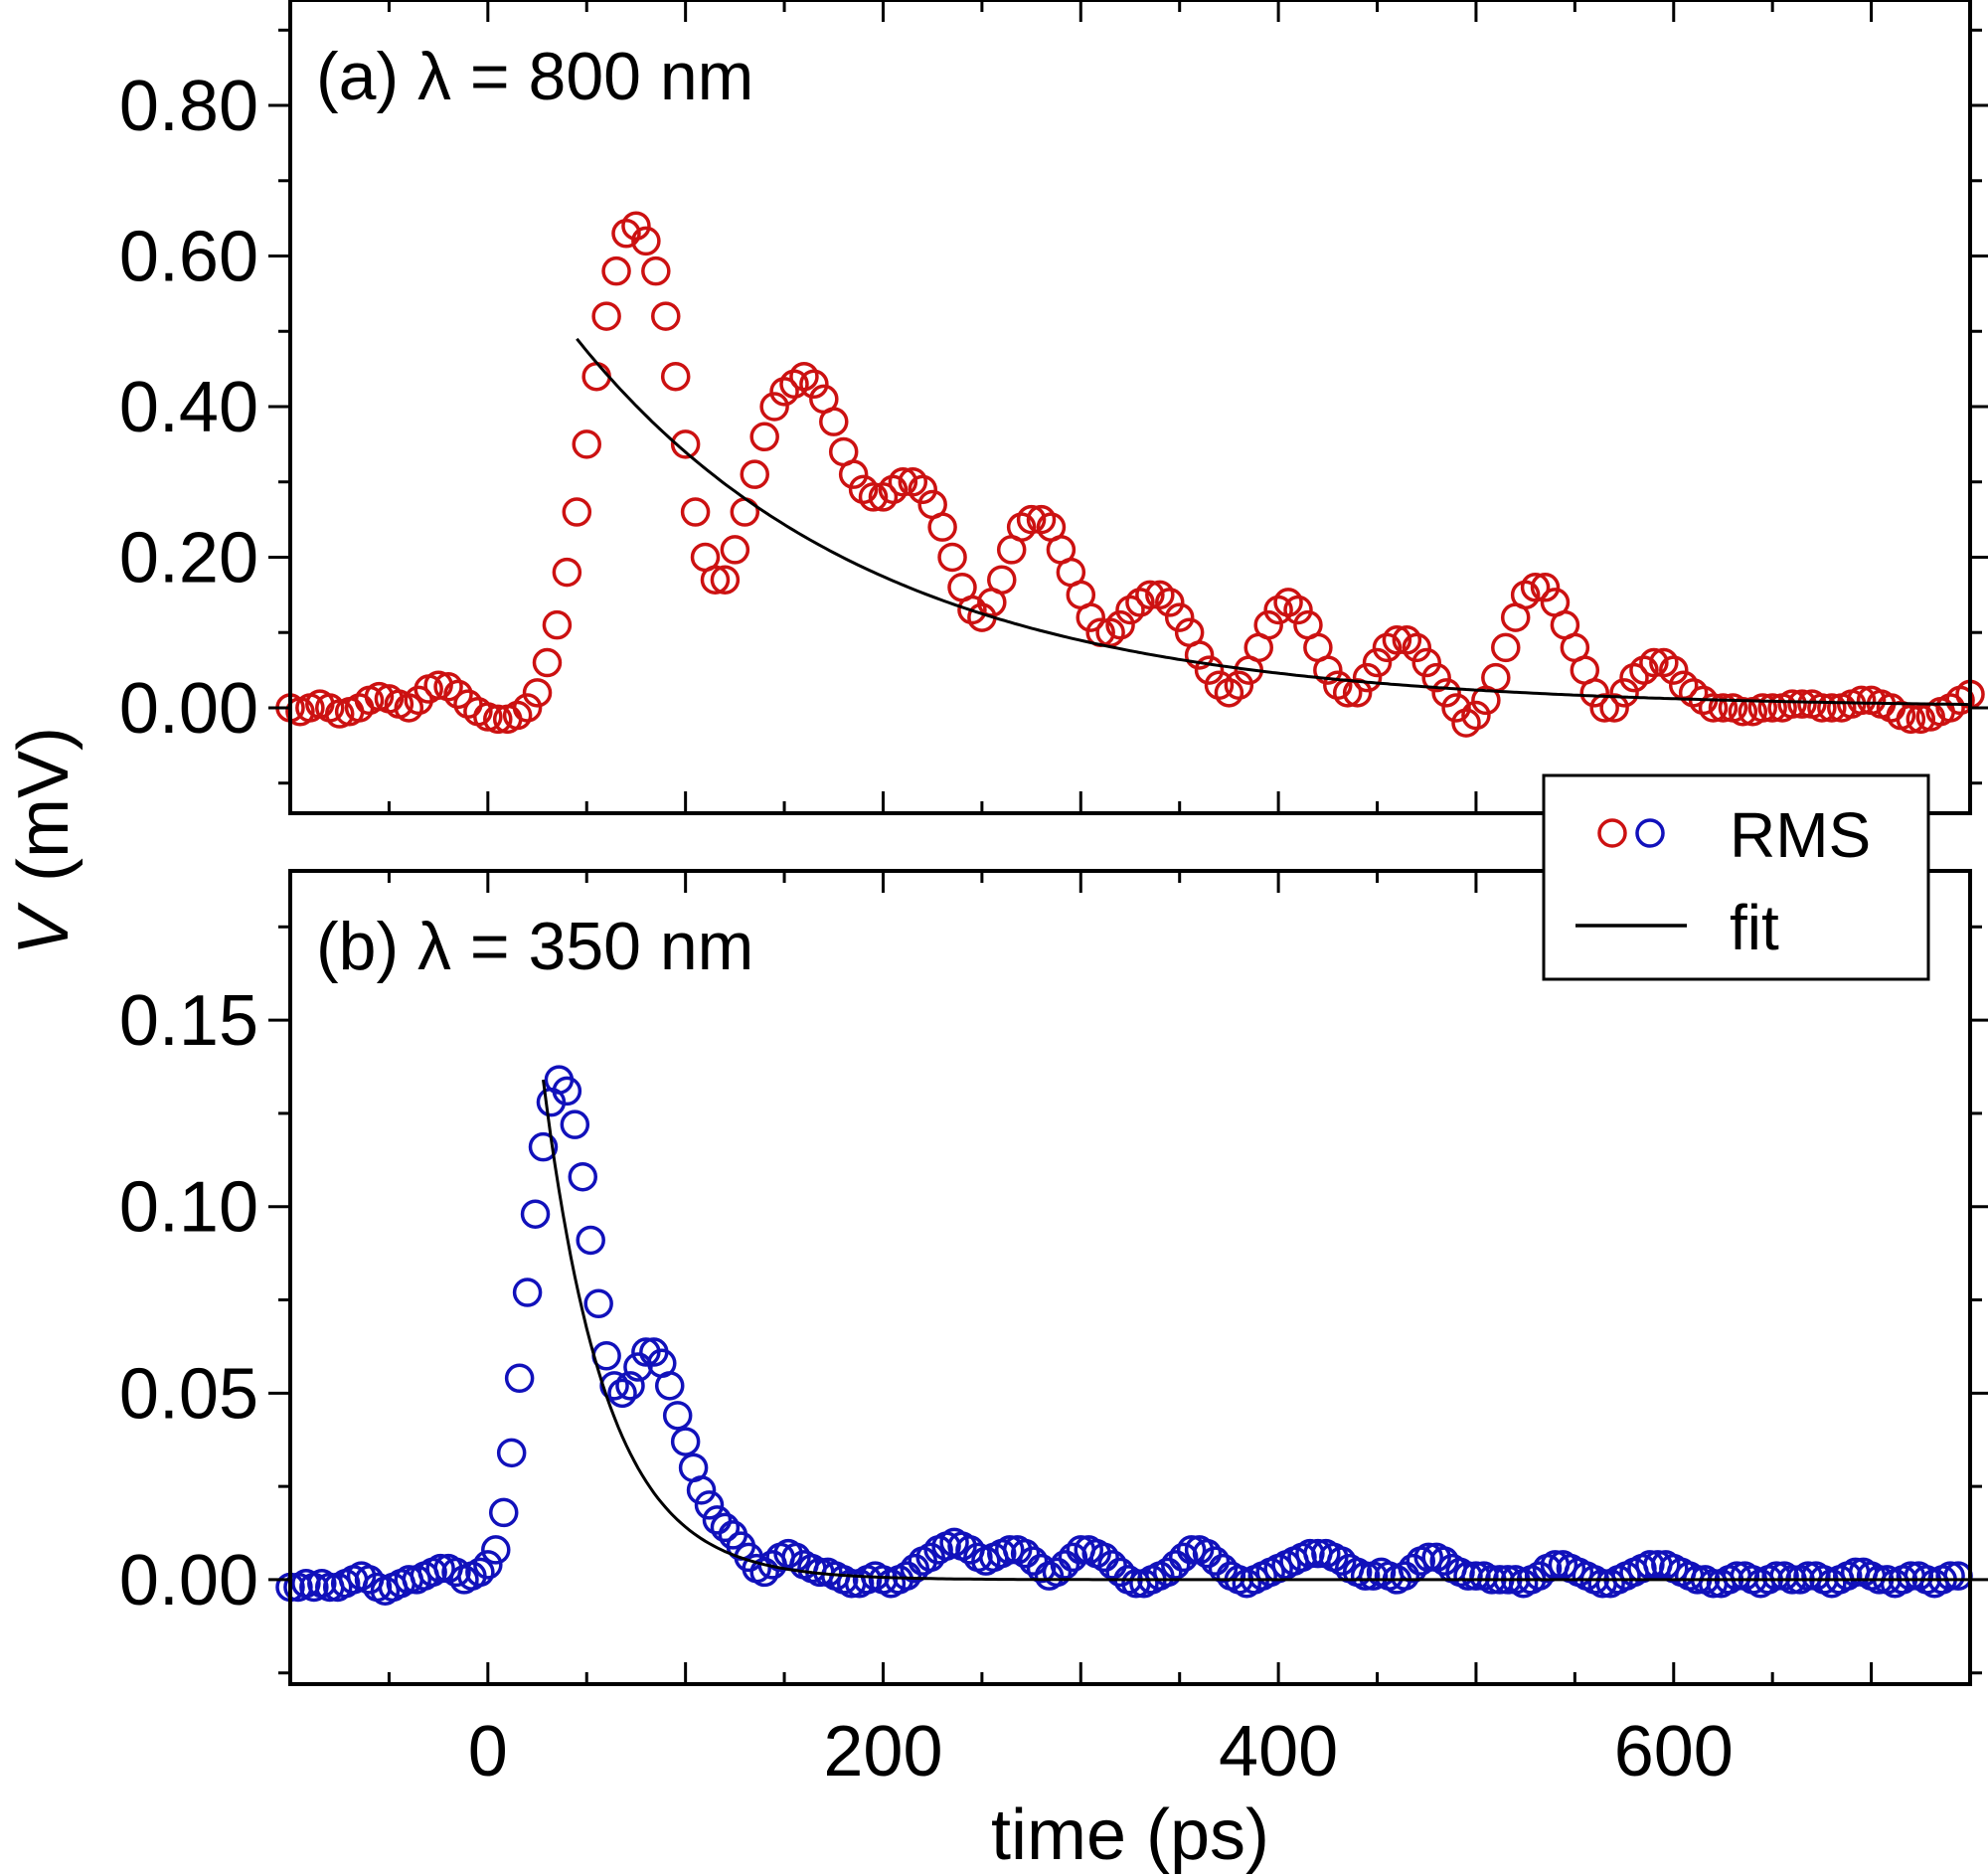 This screenshot has height=1876, width=1988. Describe the element at coordinates (534, 946) in the screenshot. I see `panel-b-label: (b) λ = 350 nm` at that location.